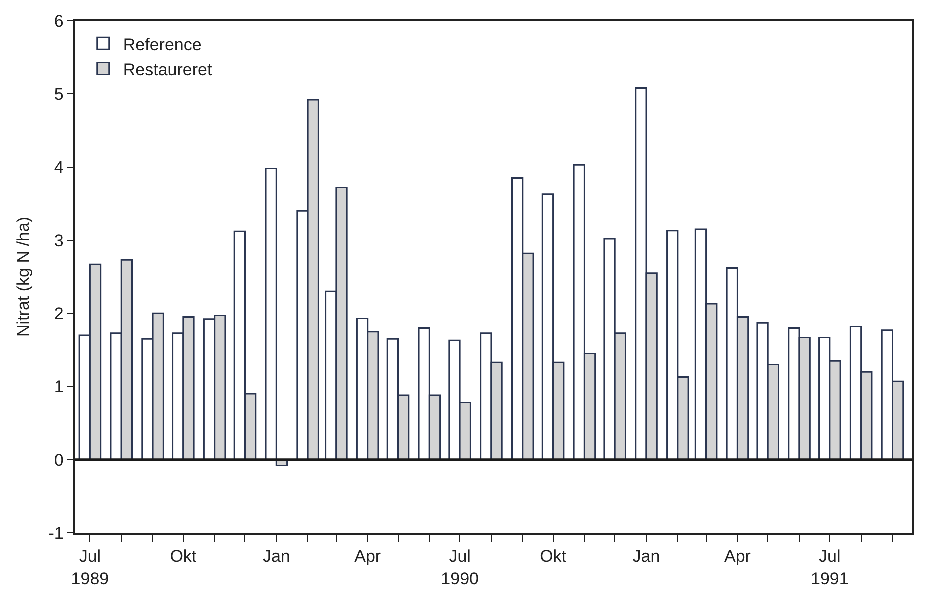  What do you see at coordinates (56, 533) in the screenshot?
I see `y-tick-label: -1` at bounding box center [56, 533].